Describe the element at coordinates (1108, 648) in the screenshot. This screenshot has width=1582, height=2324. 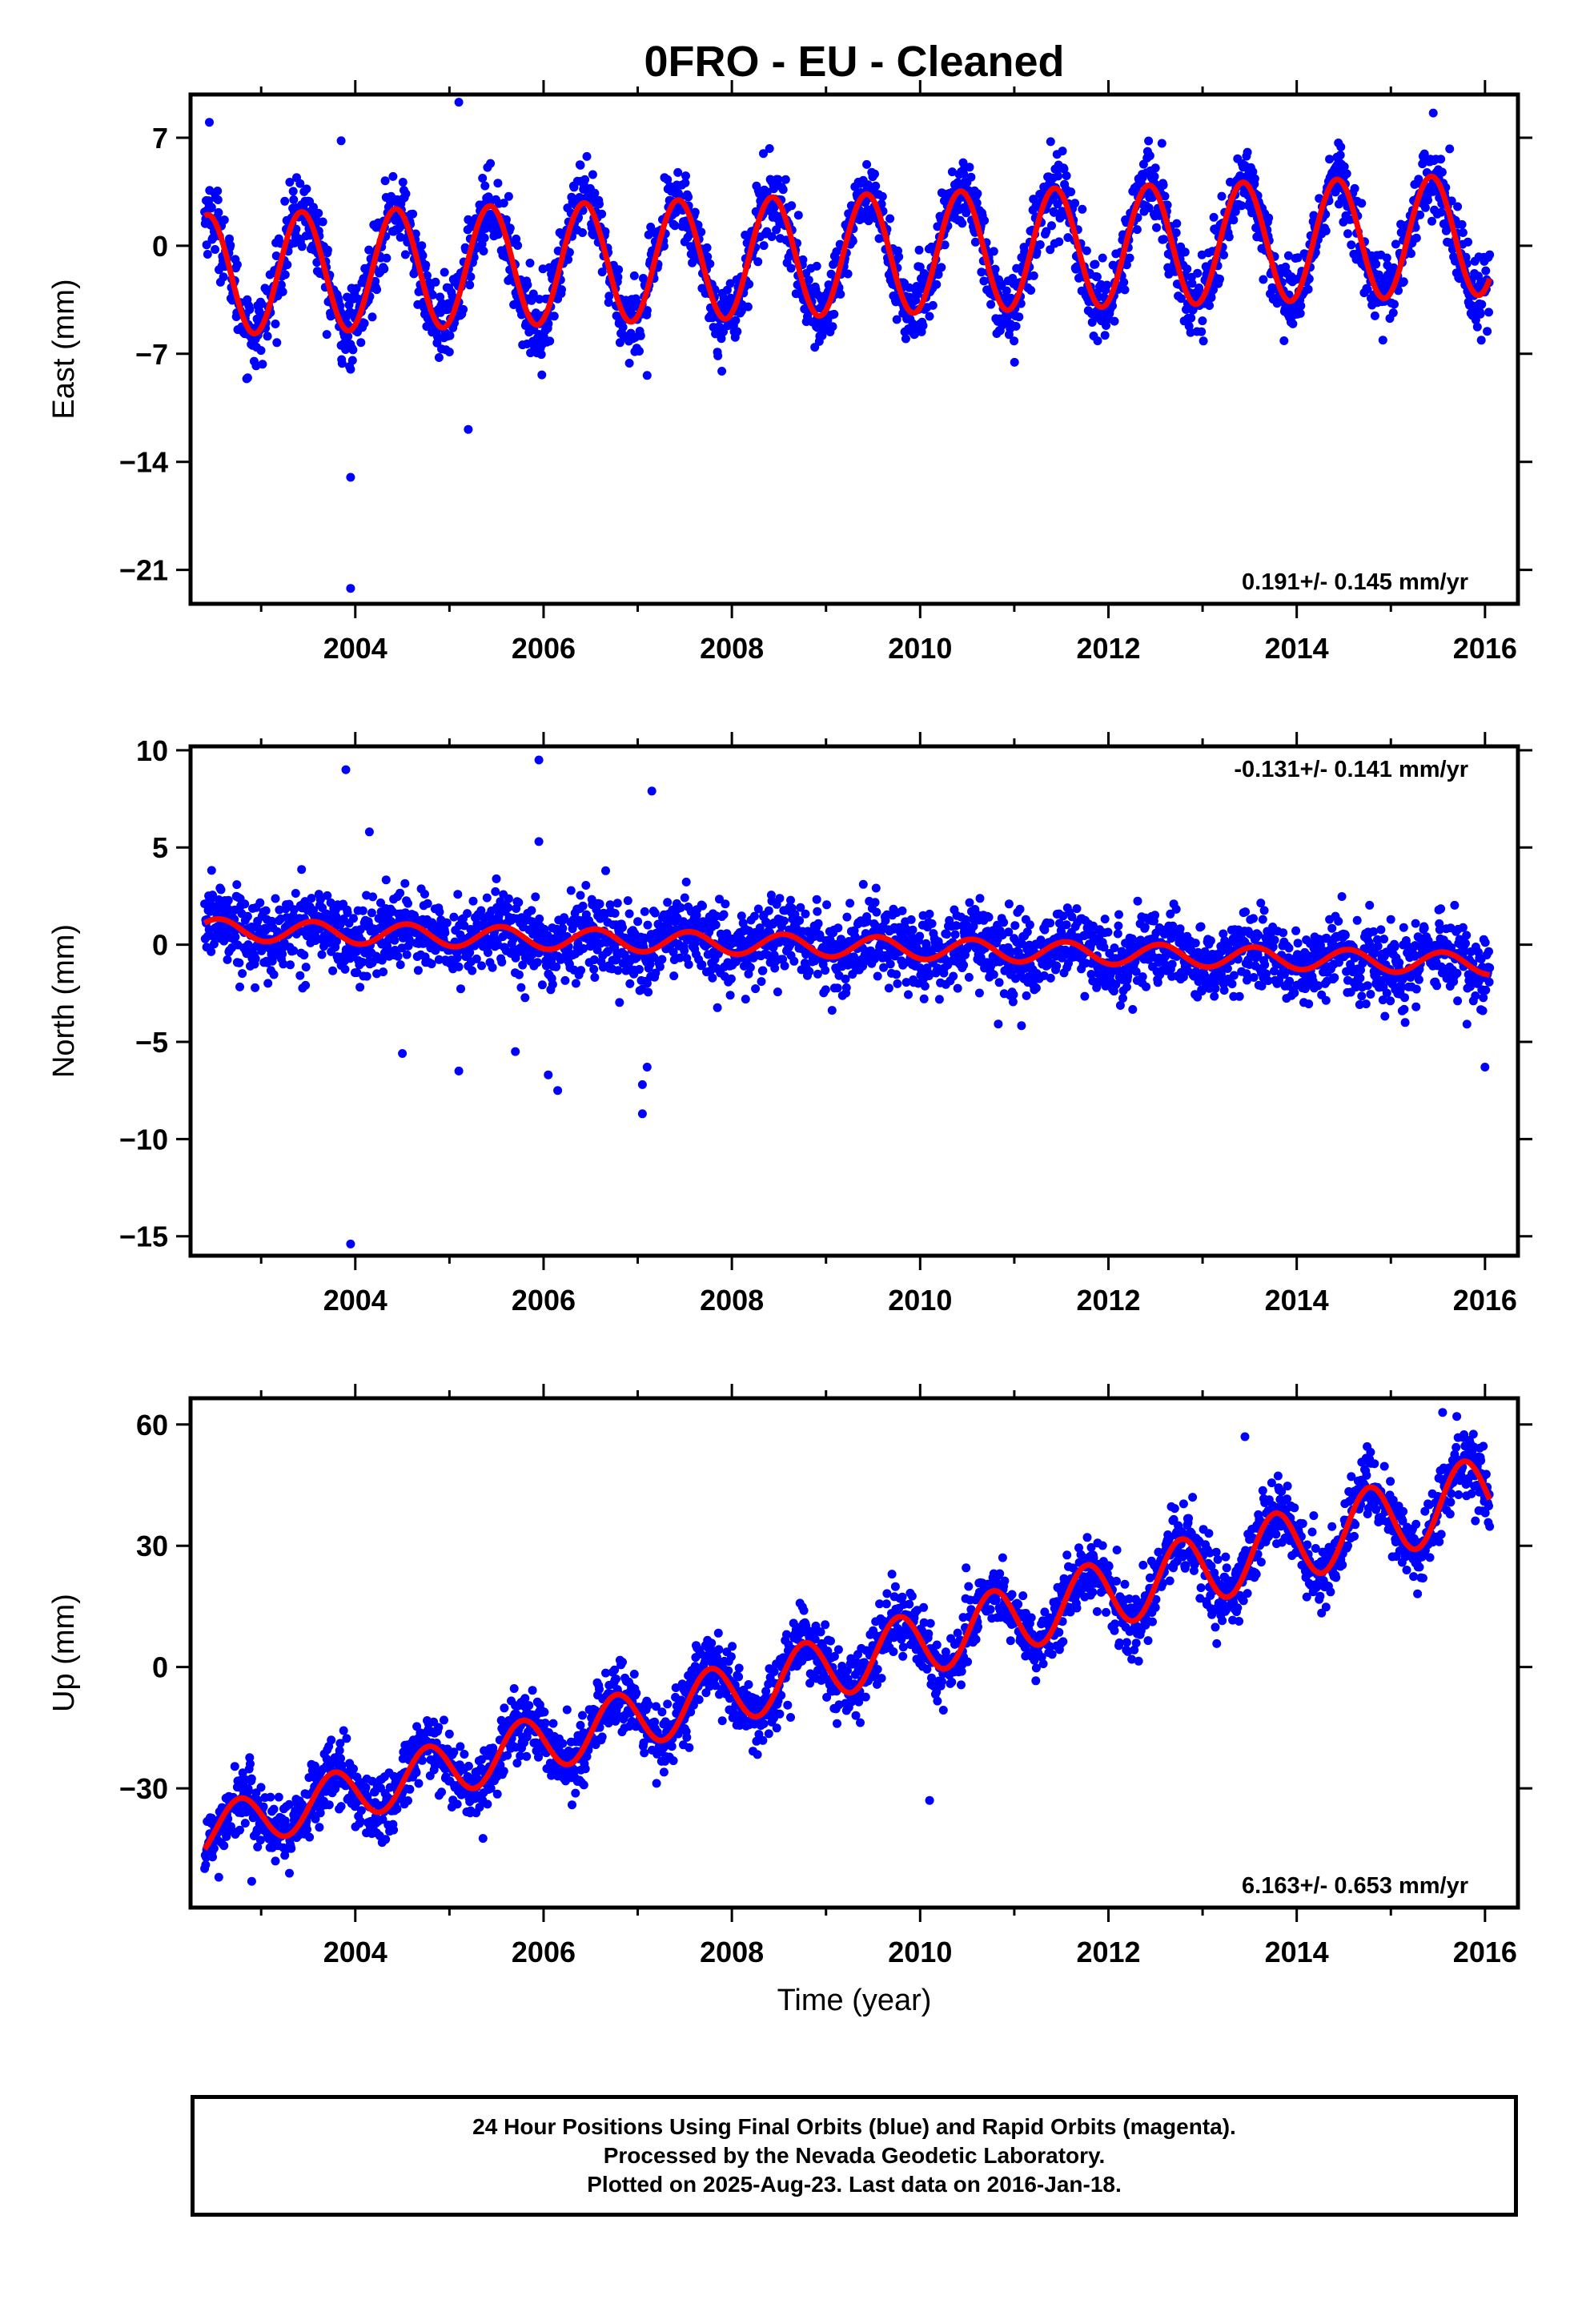
I see `x-tick-label: 2012` at that location.